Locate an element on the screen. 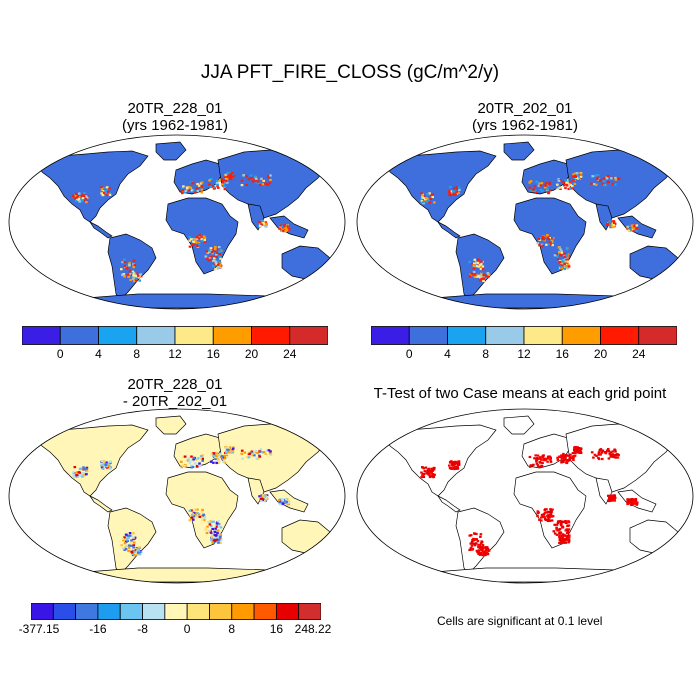  panel1-title: 20TR_228_01 (yrs 1962-1981) is located at coordinates (175, 117).